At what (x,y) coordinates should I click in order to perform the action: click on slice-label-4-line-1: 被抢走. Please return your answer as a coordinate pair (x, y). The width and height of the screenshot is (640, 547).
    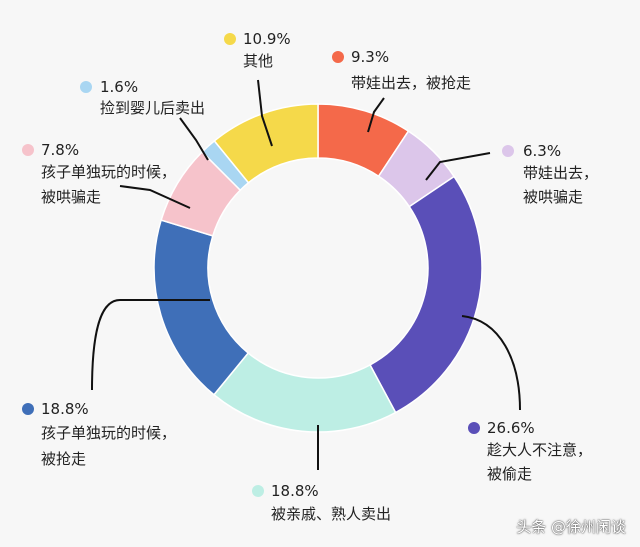
    Looking at the image, I should click on (63, 459).